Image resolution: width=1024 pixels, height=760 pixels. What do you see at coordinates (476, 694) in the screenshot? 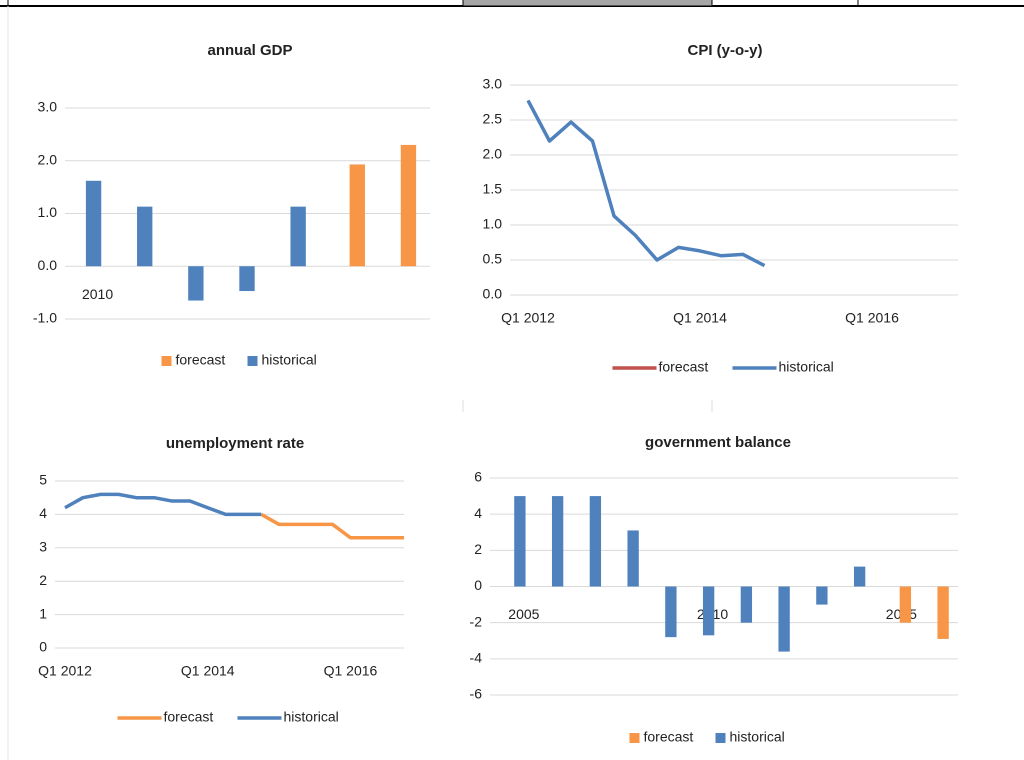
I see `y-tick-label: -6` at bounding box center [476, 694].